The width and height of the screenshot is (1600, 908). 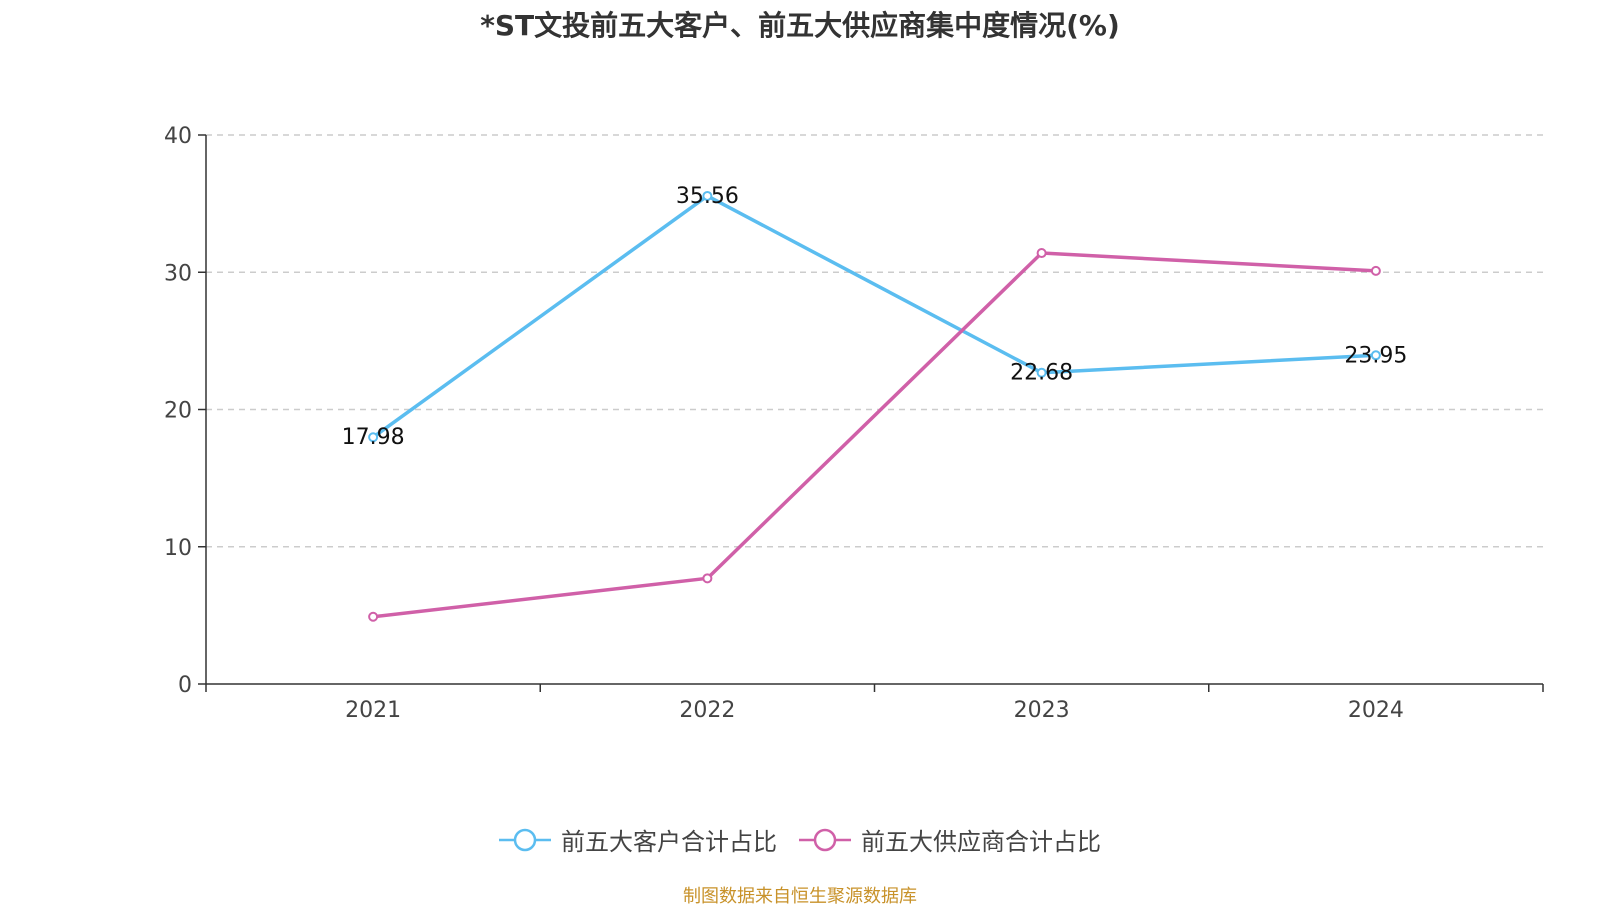 I want to click on legend: 前五大客户合计占比 前五大供应商合计占比, so click(x=800, y=839).